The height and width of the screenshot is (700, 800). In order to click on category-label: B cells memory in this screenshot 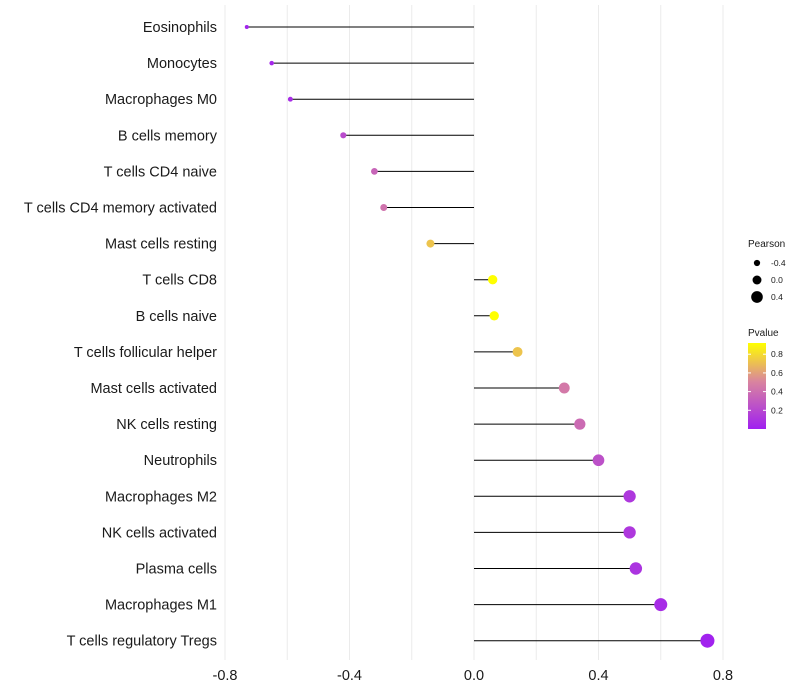, I will do `click(168, 136)`.